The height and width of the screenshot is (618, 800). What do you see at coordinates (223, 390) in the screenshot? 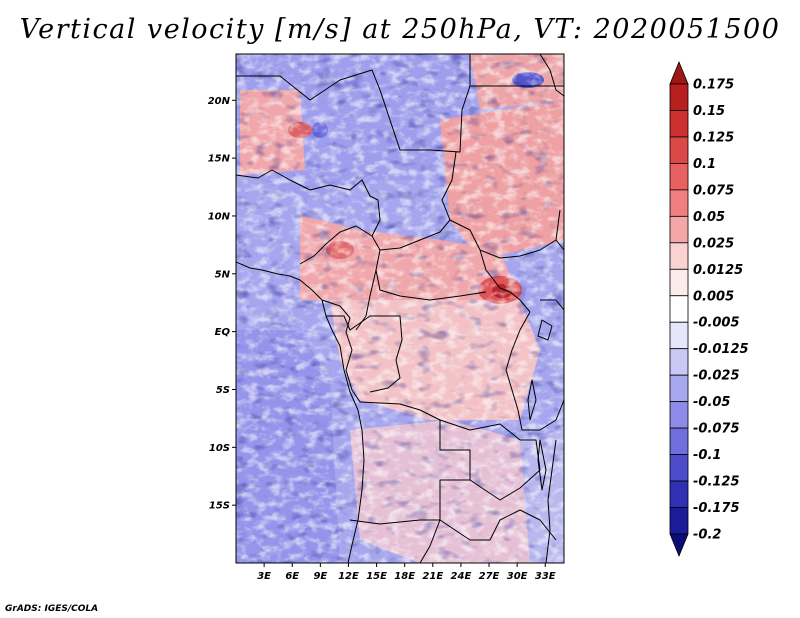
I see `lat-tick-label: 5S` at bounding box center [223, 390].